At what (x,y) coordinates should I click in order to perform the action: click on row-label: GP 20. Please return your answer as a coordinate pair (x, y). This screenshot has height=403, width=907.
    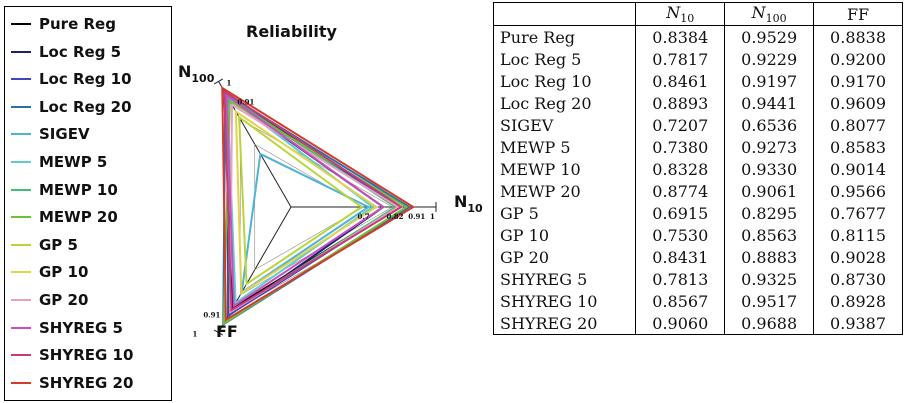
    Looking at the image, I should click on (564, 257).